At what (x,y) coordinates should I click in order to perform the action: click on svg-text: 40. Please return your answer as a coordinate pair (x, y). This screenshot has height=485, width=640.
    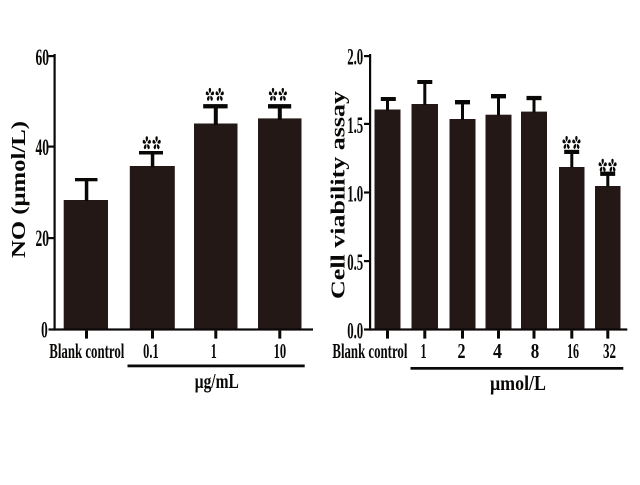
    Looking at the image, I should click on (43, 147).